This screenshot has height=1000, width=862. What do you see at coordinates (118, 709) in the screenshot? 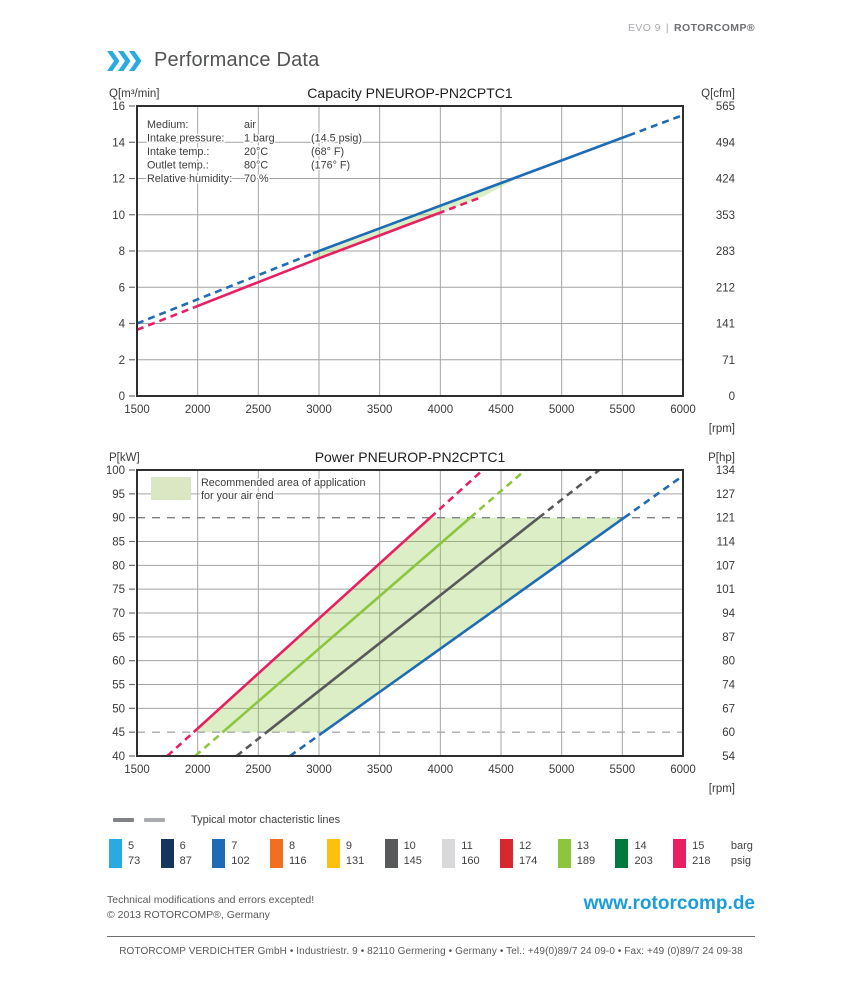
I see `y-left-tick-label: 50` at bounding box center [118, 709].